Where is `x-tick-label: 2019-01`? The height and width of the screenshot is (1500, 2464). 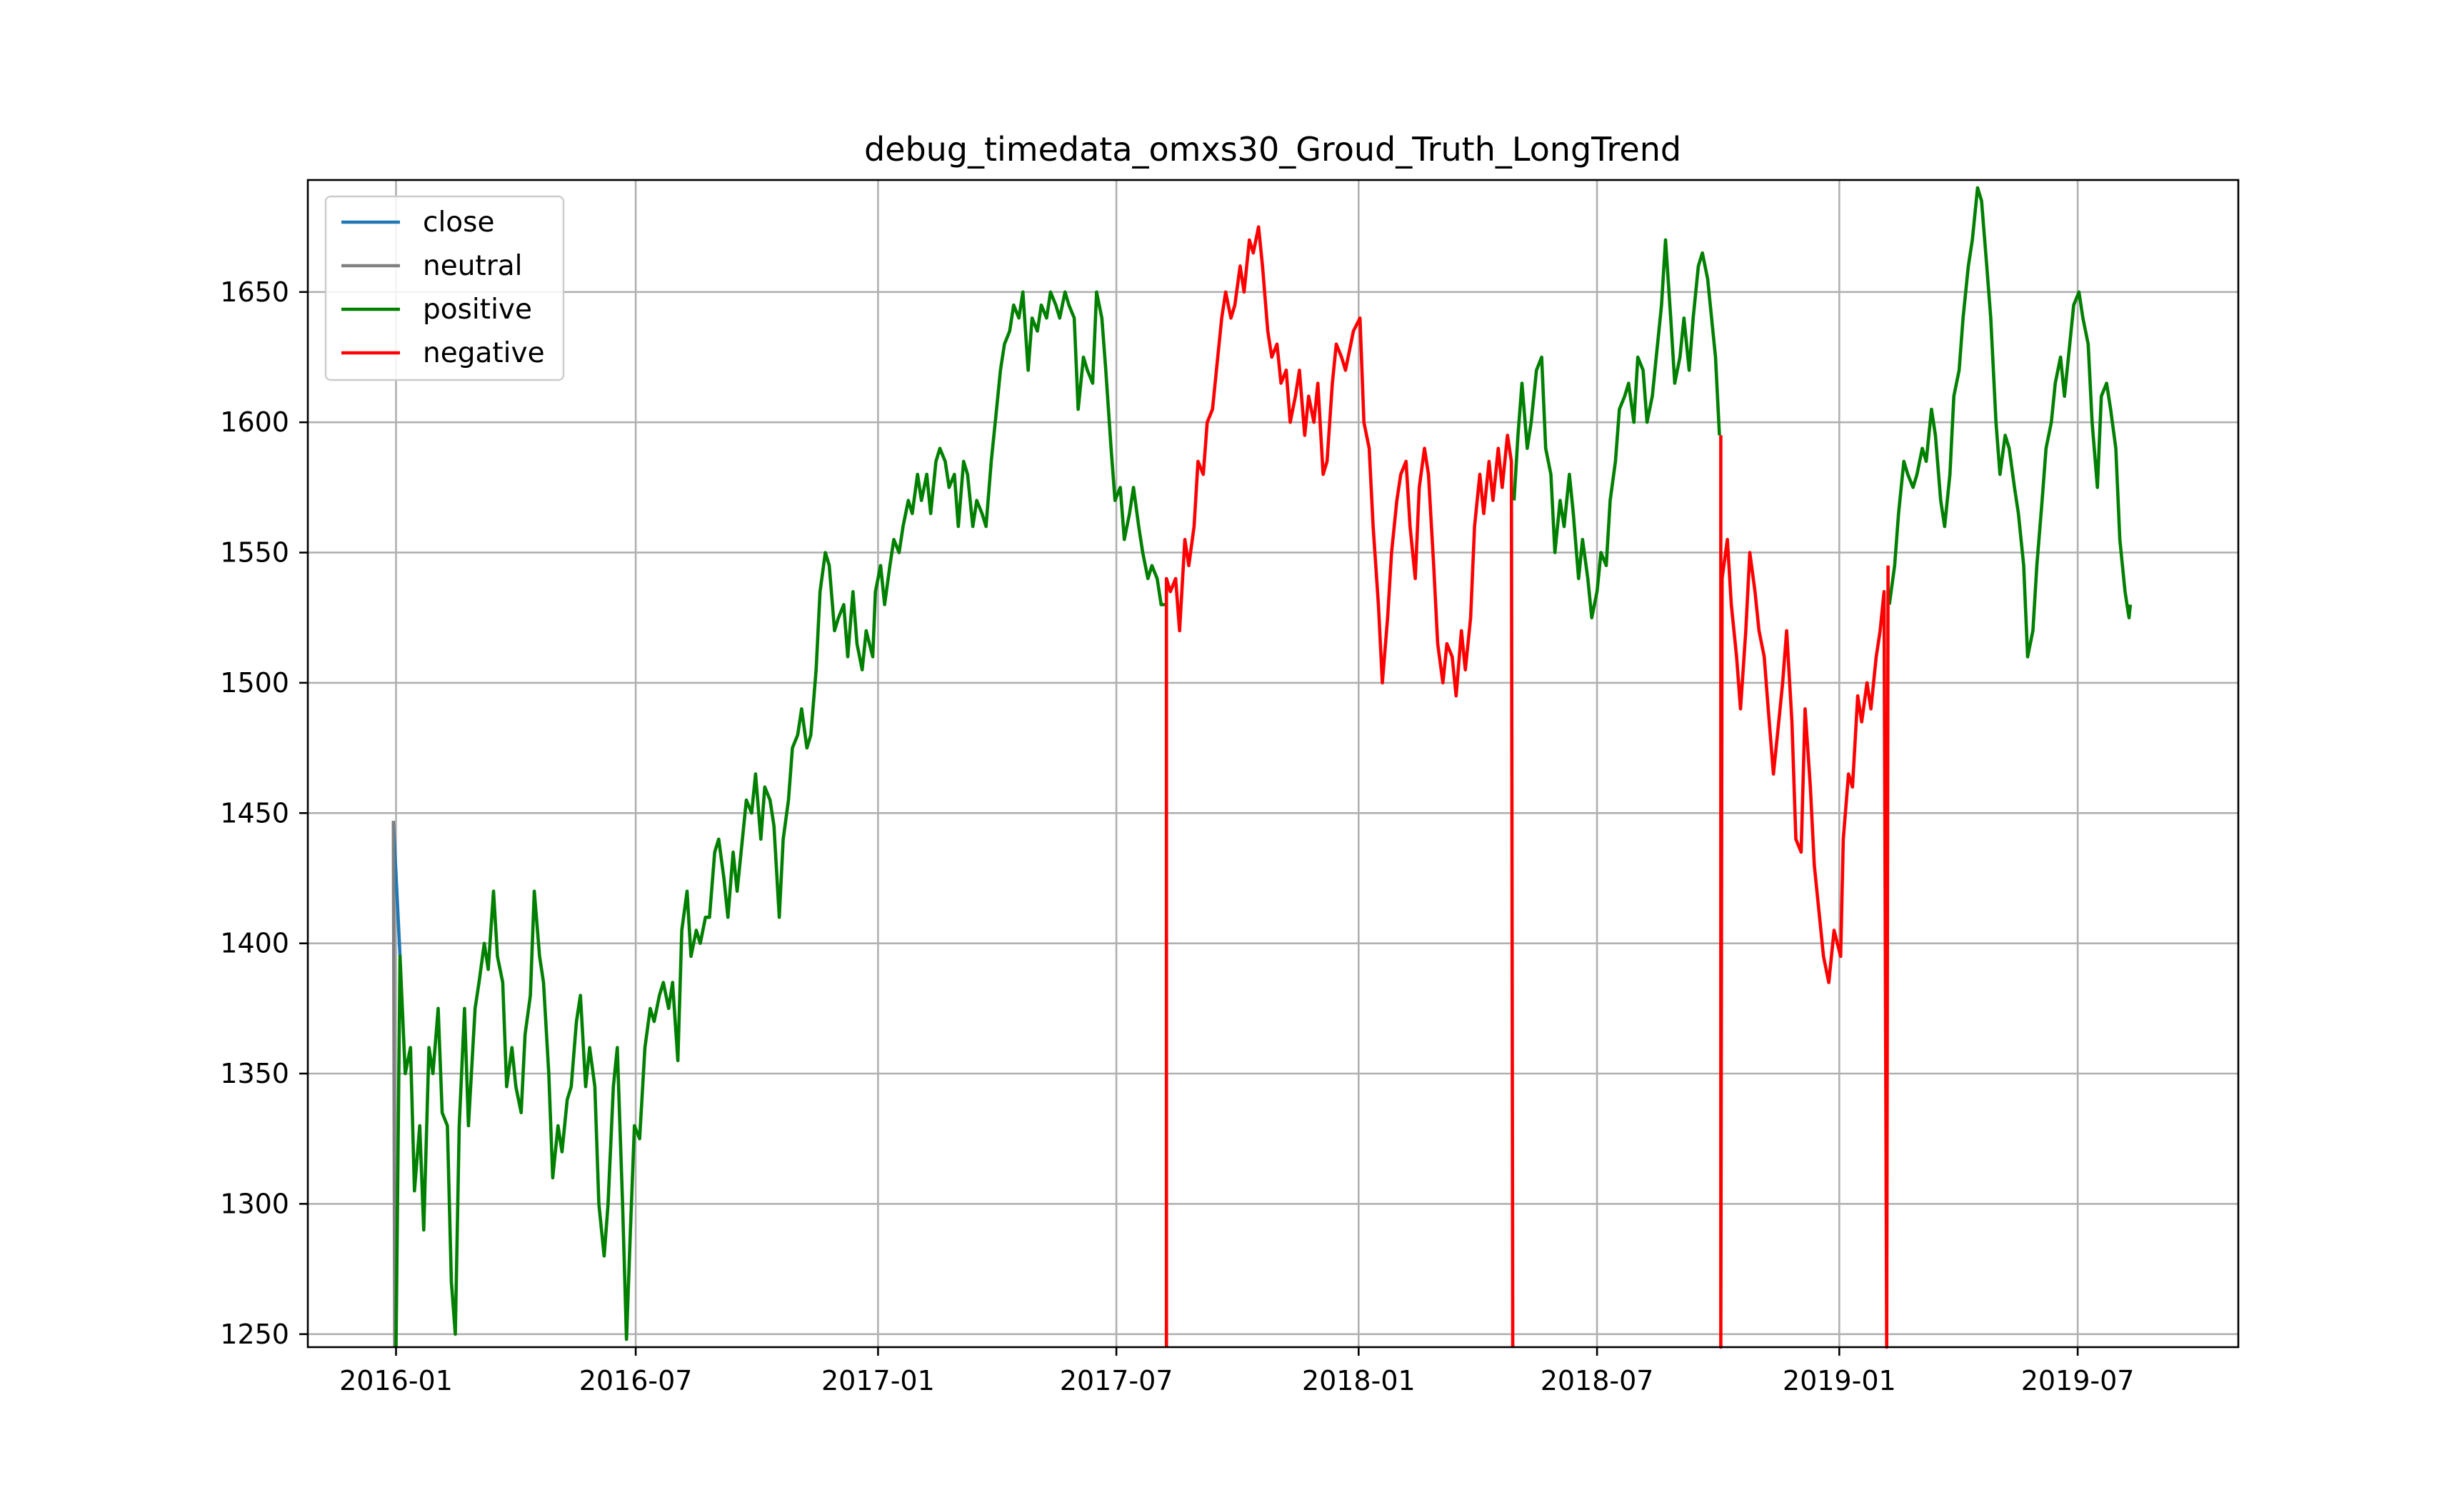
x-tick-label: 2019-01 is located at coordinates (1839, 1380).